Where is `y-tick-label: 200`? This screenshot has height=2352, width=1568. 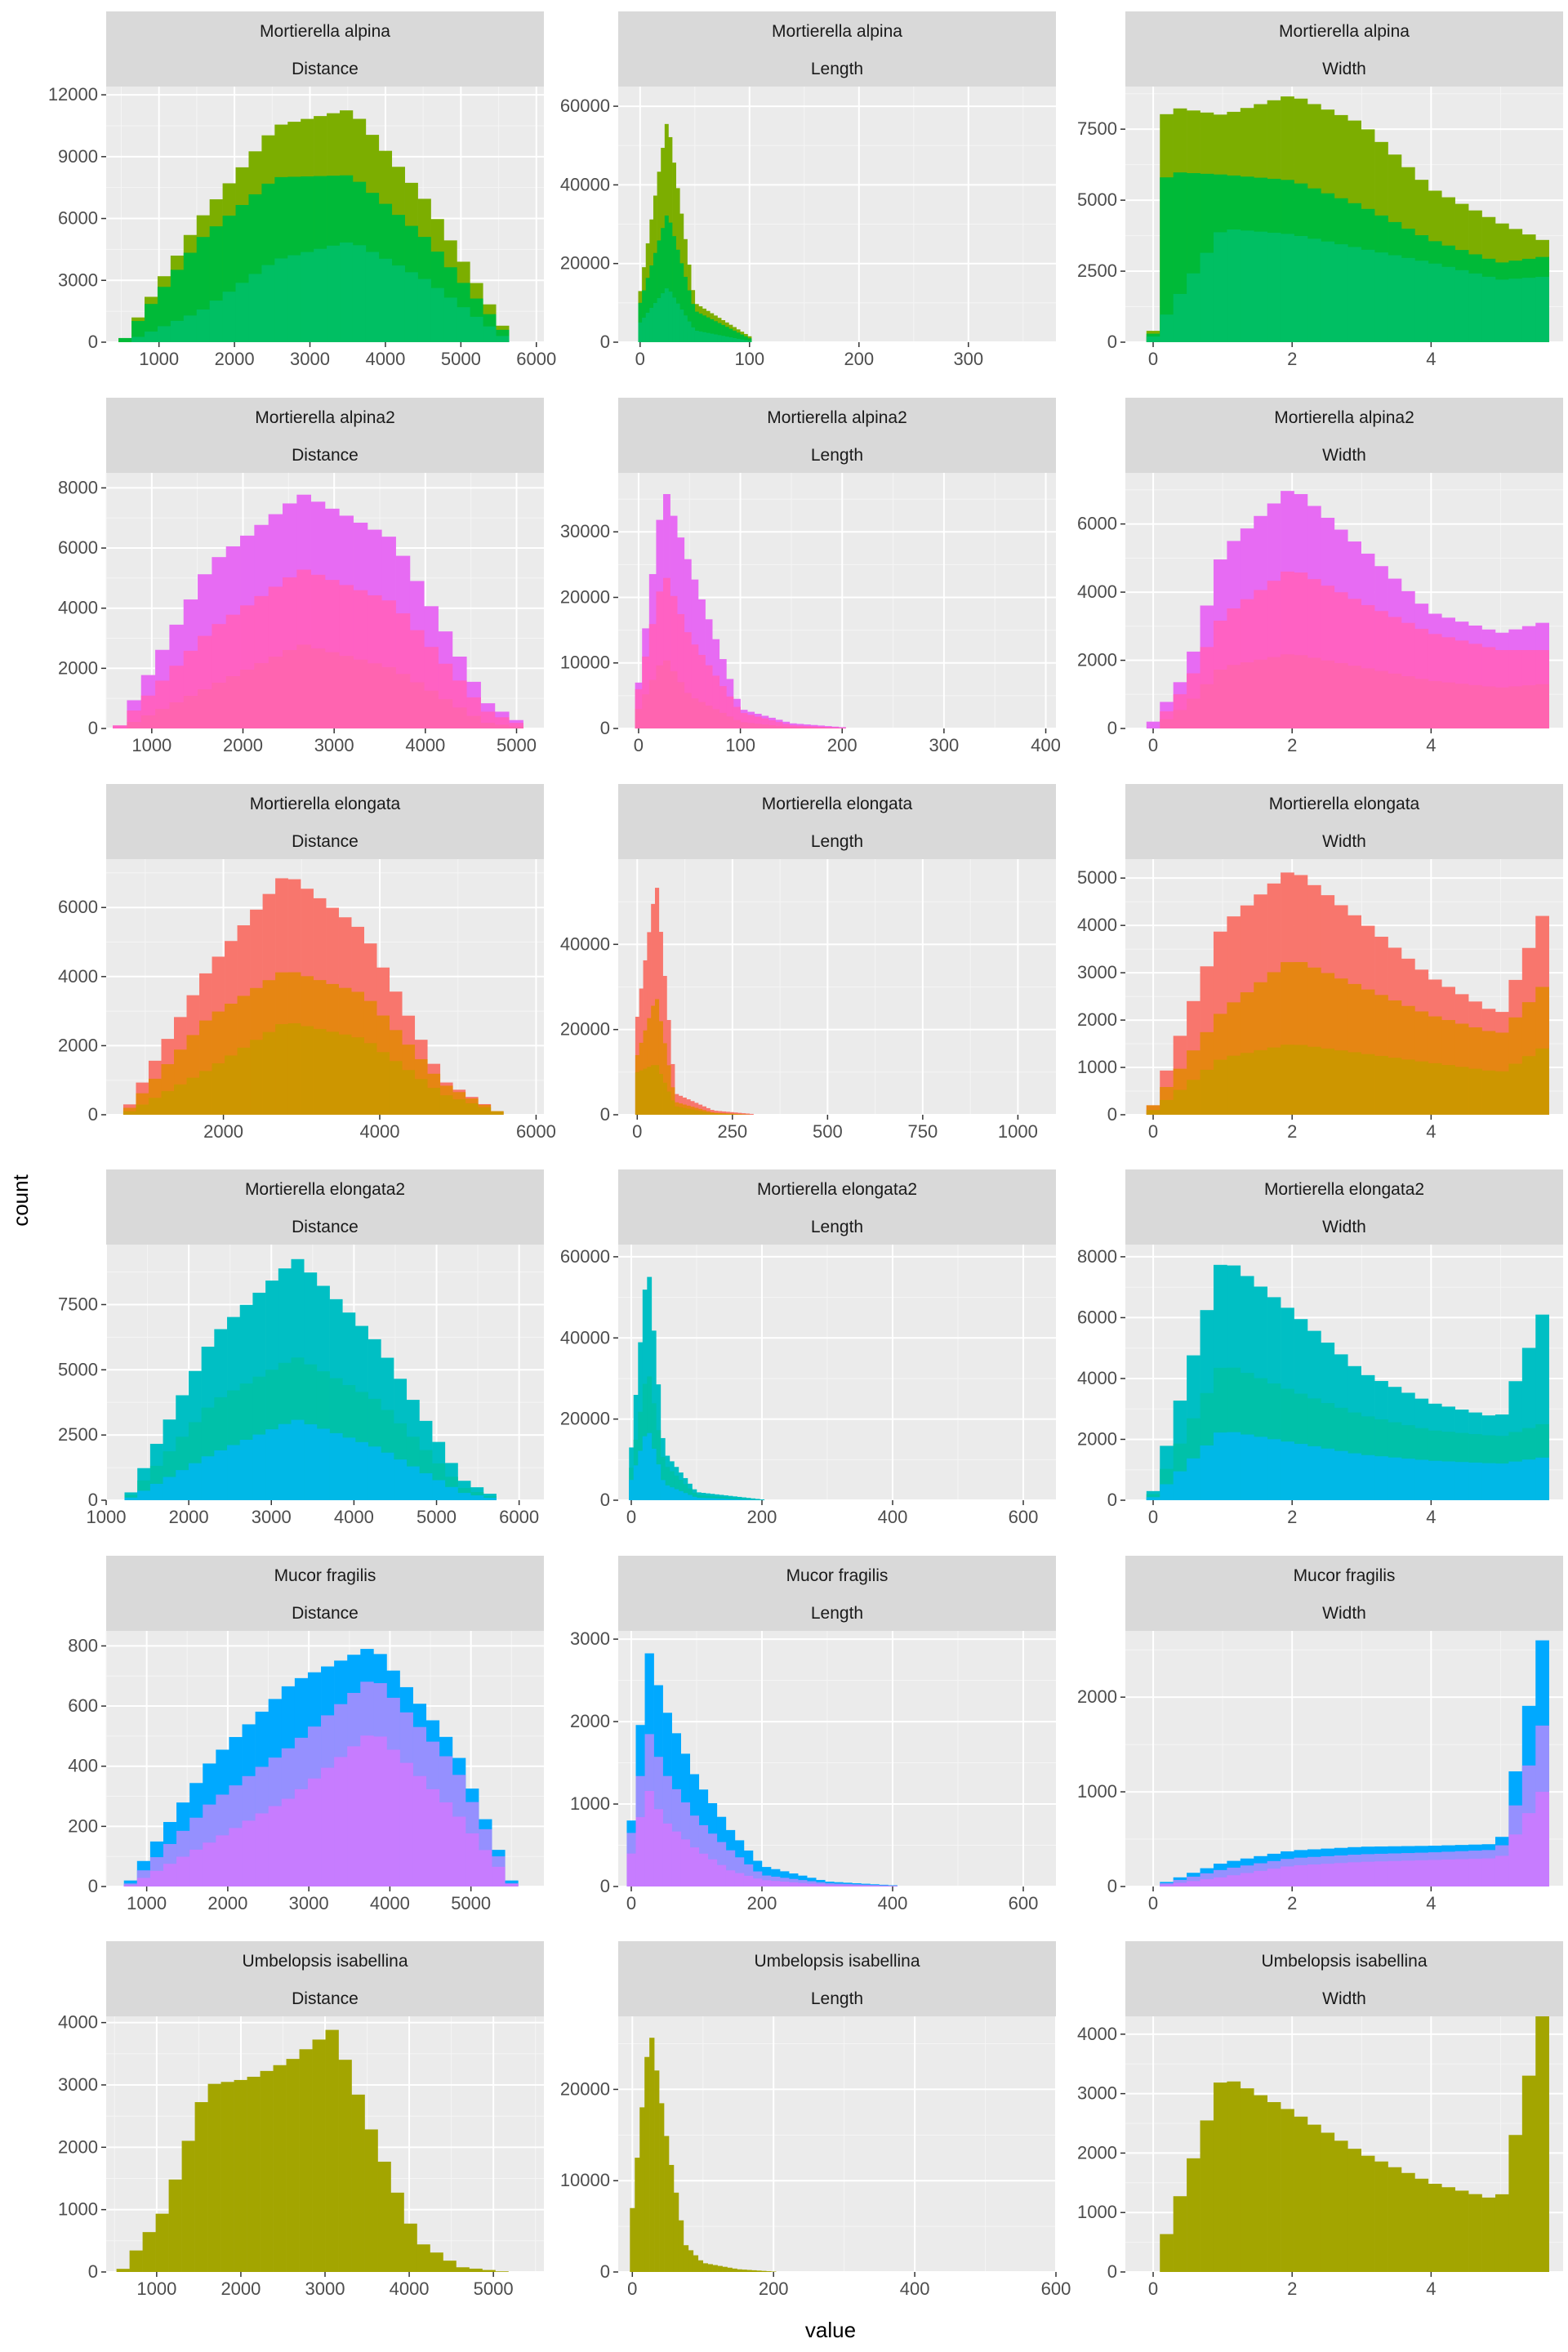 y-tick-label: 200 is located at coordinates (83, 1825).